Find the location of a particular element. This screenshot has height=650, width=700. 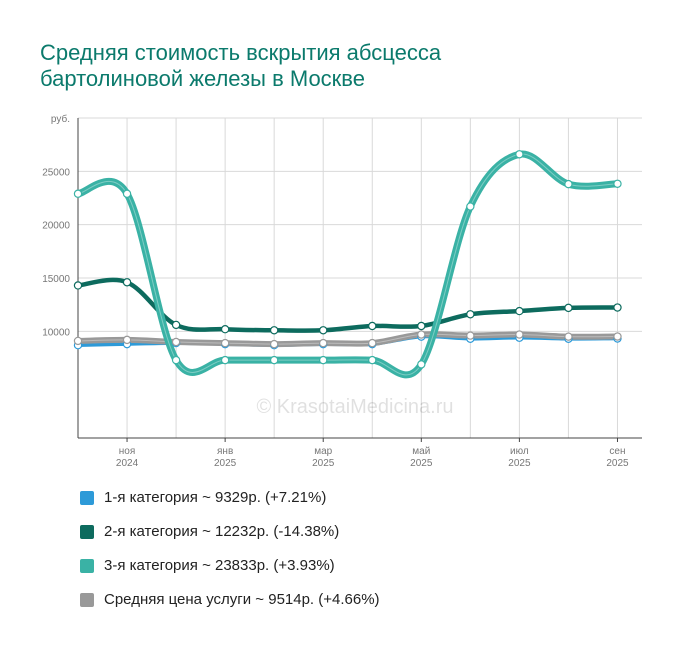

y-tick-label: 20000 is located at coordinates (56, 226).